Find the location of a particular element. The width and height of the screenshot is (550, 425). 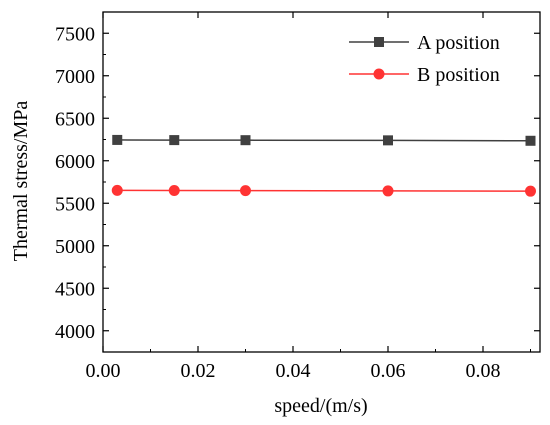

x-axis-label: speed/(m/s) is located at coordinates (320, 406).